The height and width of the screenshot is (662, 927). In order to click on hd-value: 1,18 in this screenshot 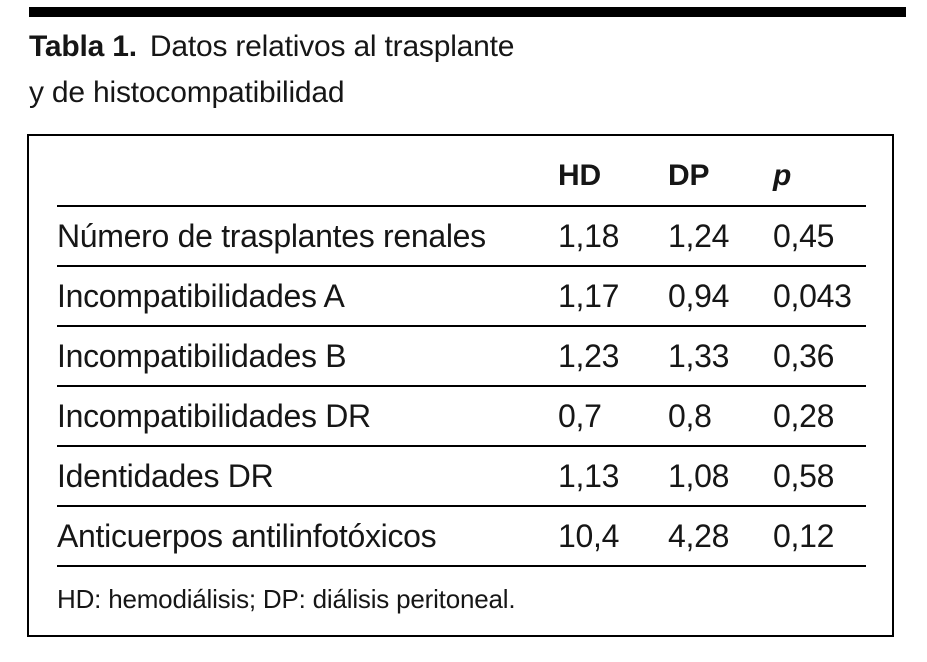, I will do `click(589, 235)`.